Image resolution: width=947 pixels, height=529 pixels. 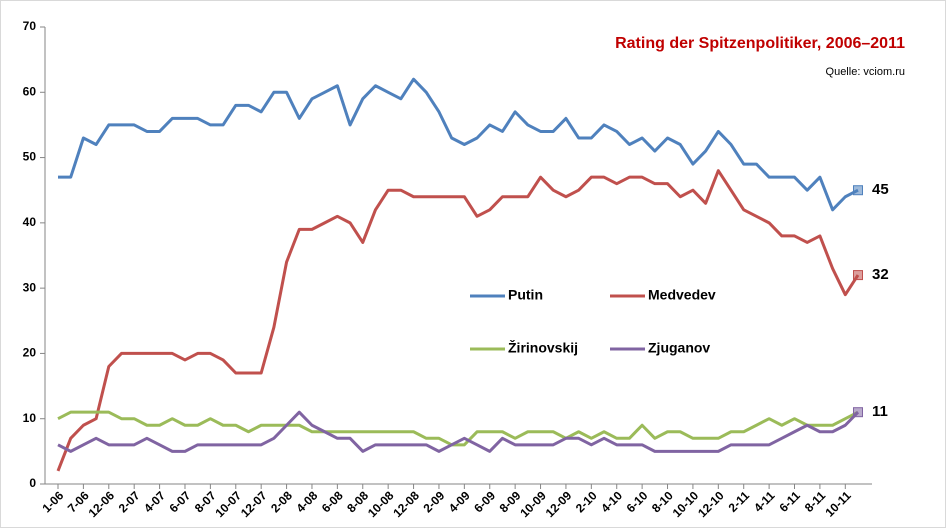 What do you see at coordinates (30, 157) in the screenshot?
I see `y-tick-label: 50` at bounding box center [30, 157].